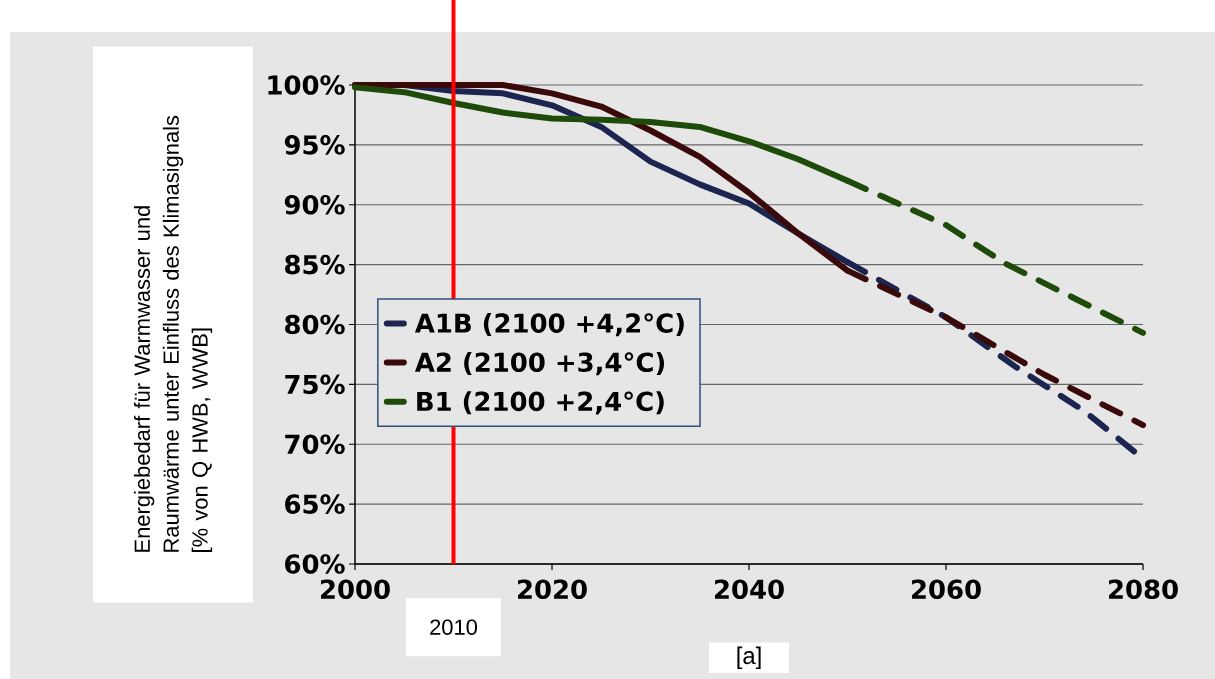  I want to click on y-tick-label: 65%, so click(315, 504).